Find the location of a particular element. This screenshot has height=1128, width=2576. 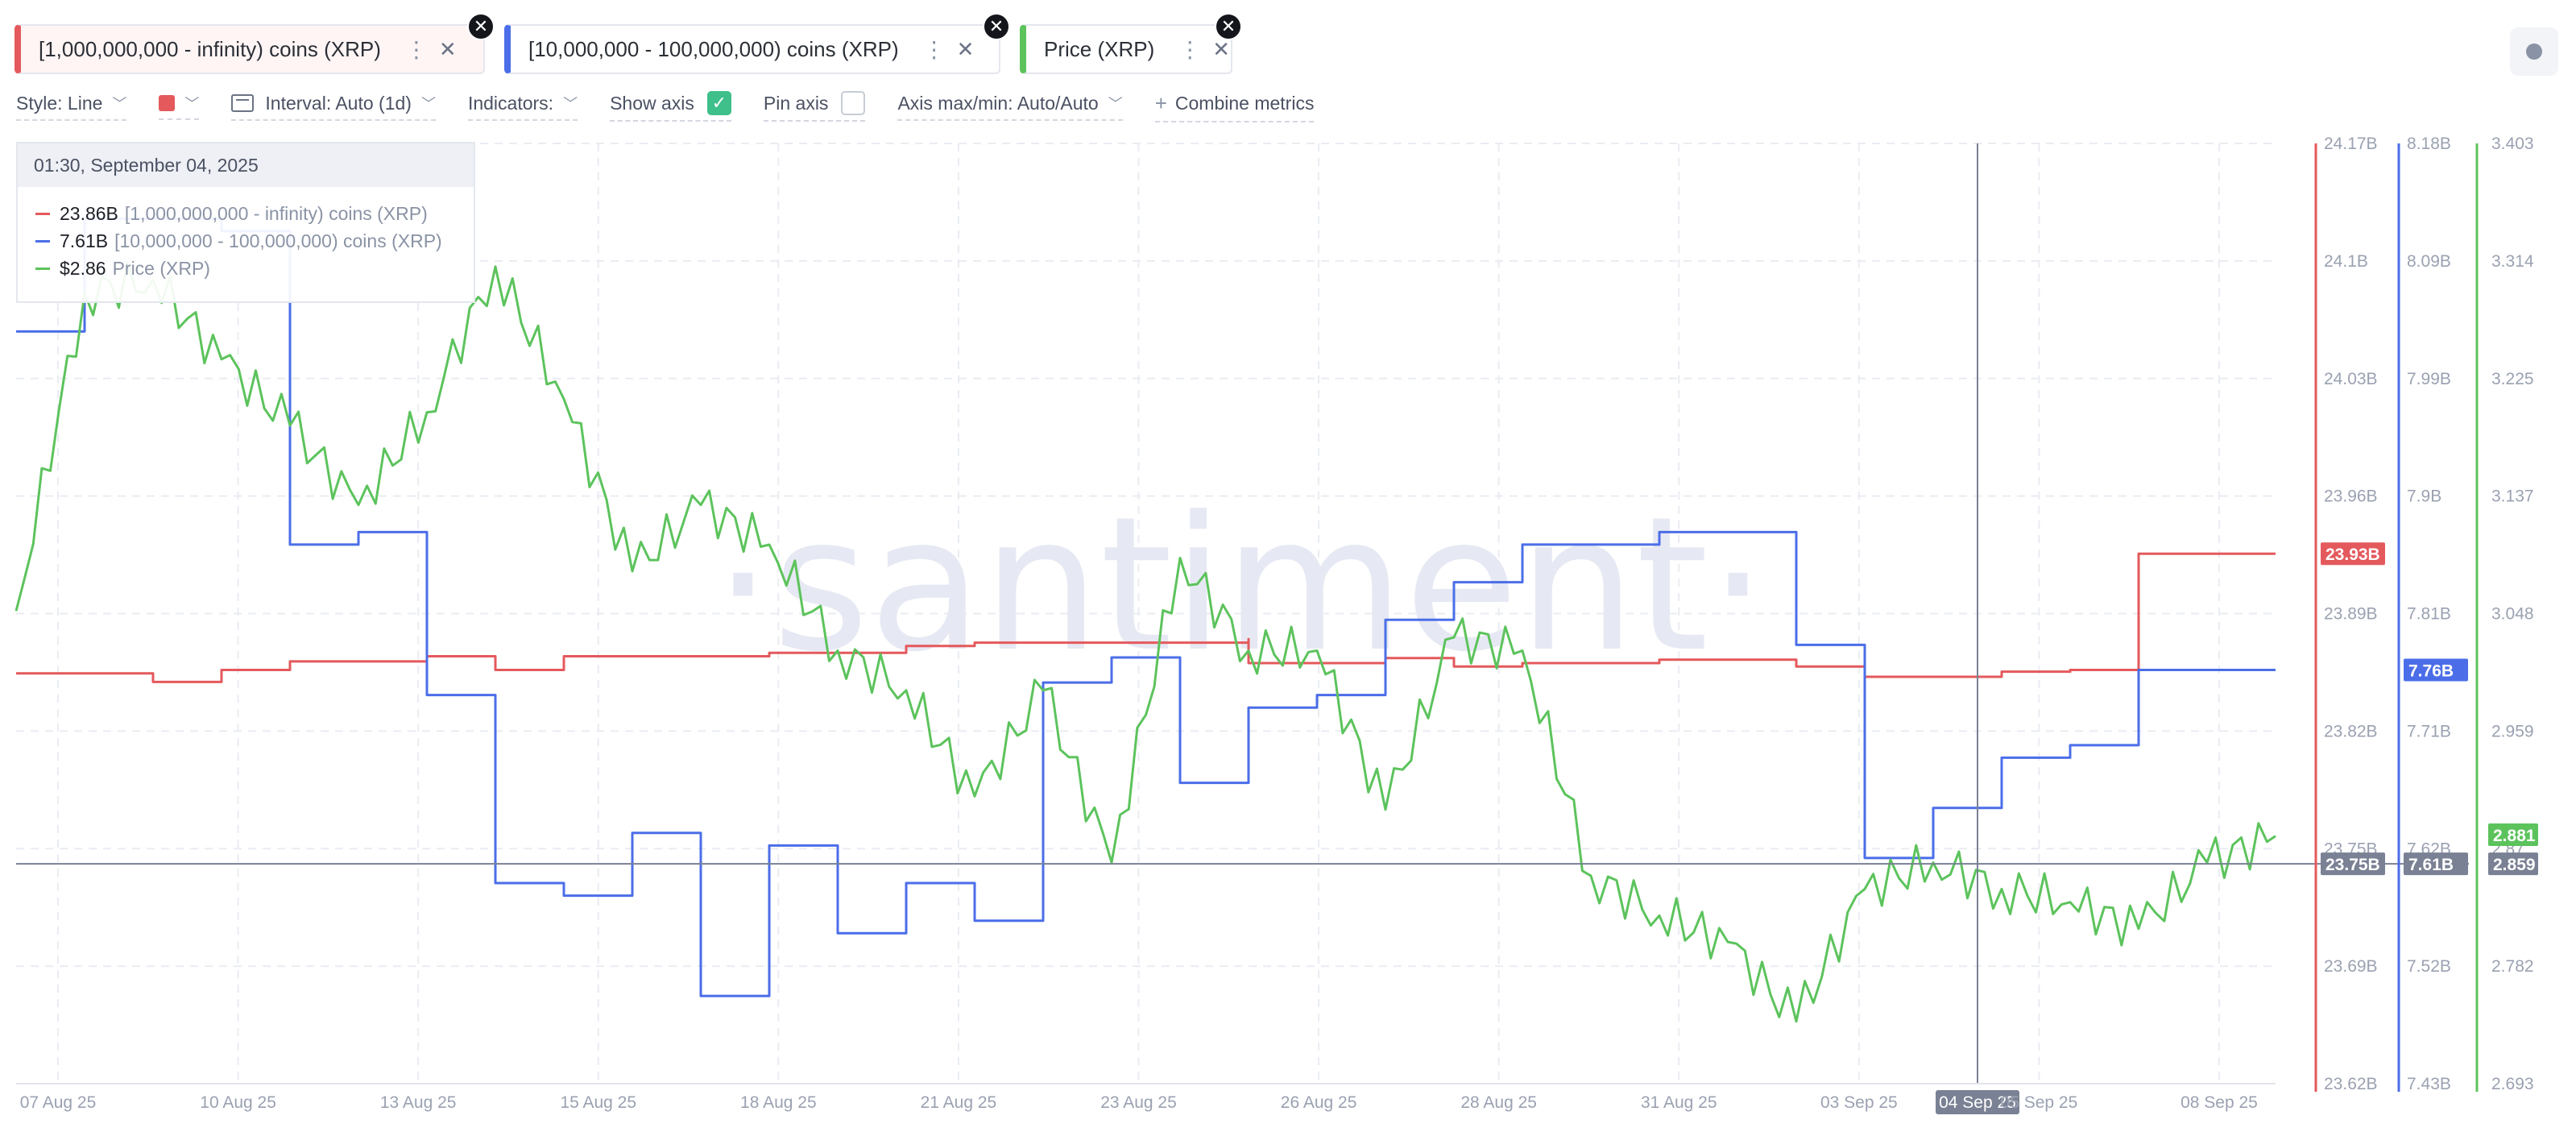

calendar-icon is located at coordinates (243, 103).